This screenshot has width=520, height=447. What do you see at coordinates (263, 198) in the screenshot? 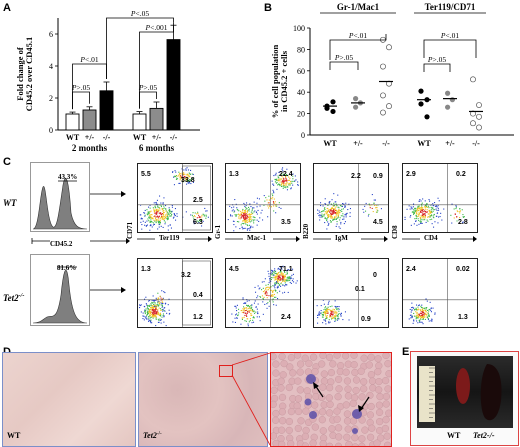
I see `flow-plot-wt-p2` at bounding box center [263, 198].